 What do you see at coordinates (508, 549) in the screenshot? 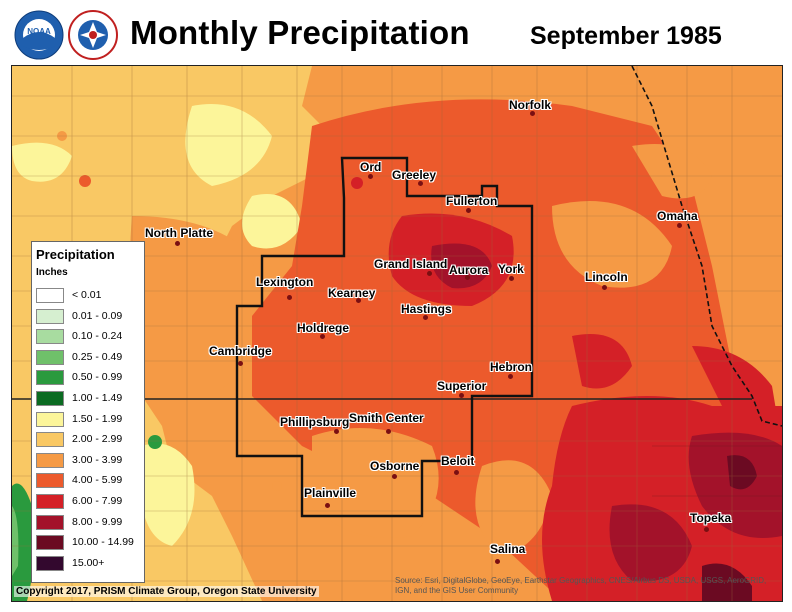
I see `city-label-salina: Salina` at bounding box center [508, 549].